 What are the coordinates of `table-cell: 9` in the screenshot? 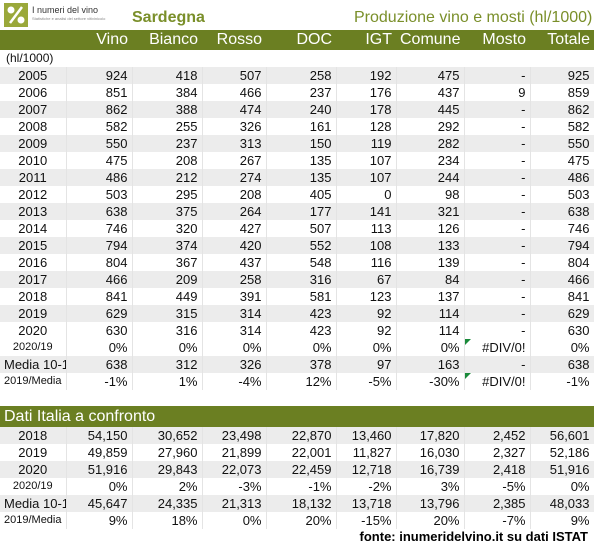 It's located at (497, 92).